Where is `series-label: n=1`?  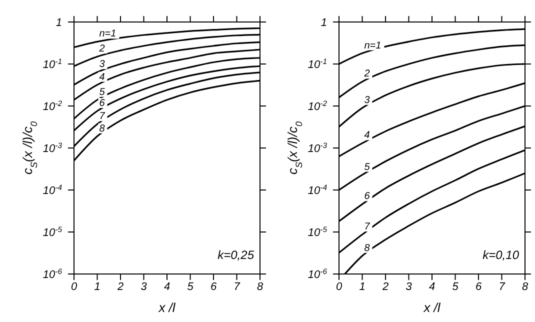
series-label: n=1 is located at coordinates (373, 46).